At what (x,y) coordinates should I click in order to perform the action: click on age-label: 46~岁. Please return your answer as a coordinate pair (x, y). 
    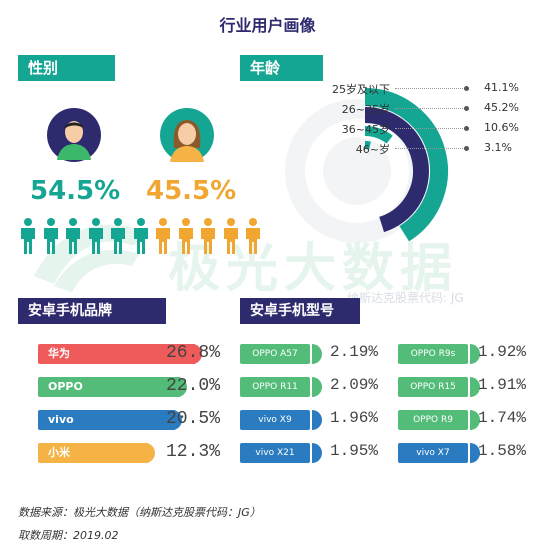
    Looking at the image, I should click on (372, 149).